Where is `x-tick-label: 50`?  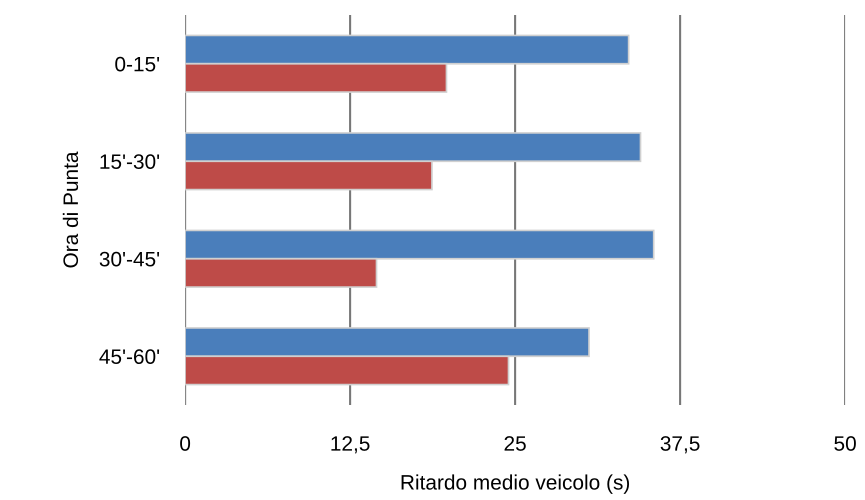
x-tick-label: 50 is located at coordinates (845, 443).